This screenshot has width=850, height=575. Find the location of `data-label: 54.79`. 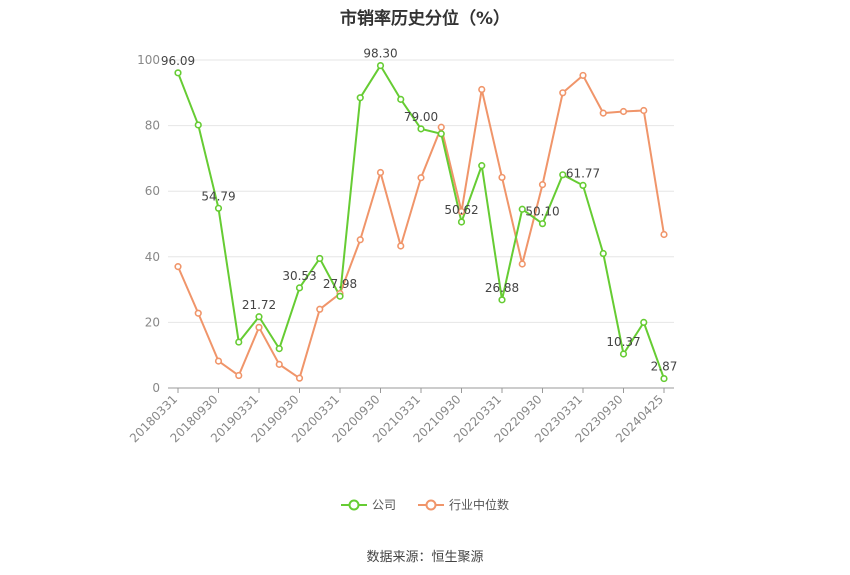

data-label: 54.79 is located at coordinates (218, 196).